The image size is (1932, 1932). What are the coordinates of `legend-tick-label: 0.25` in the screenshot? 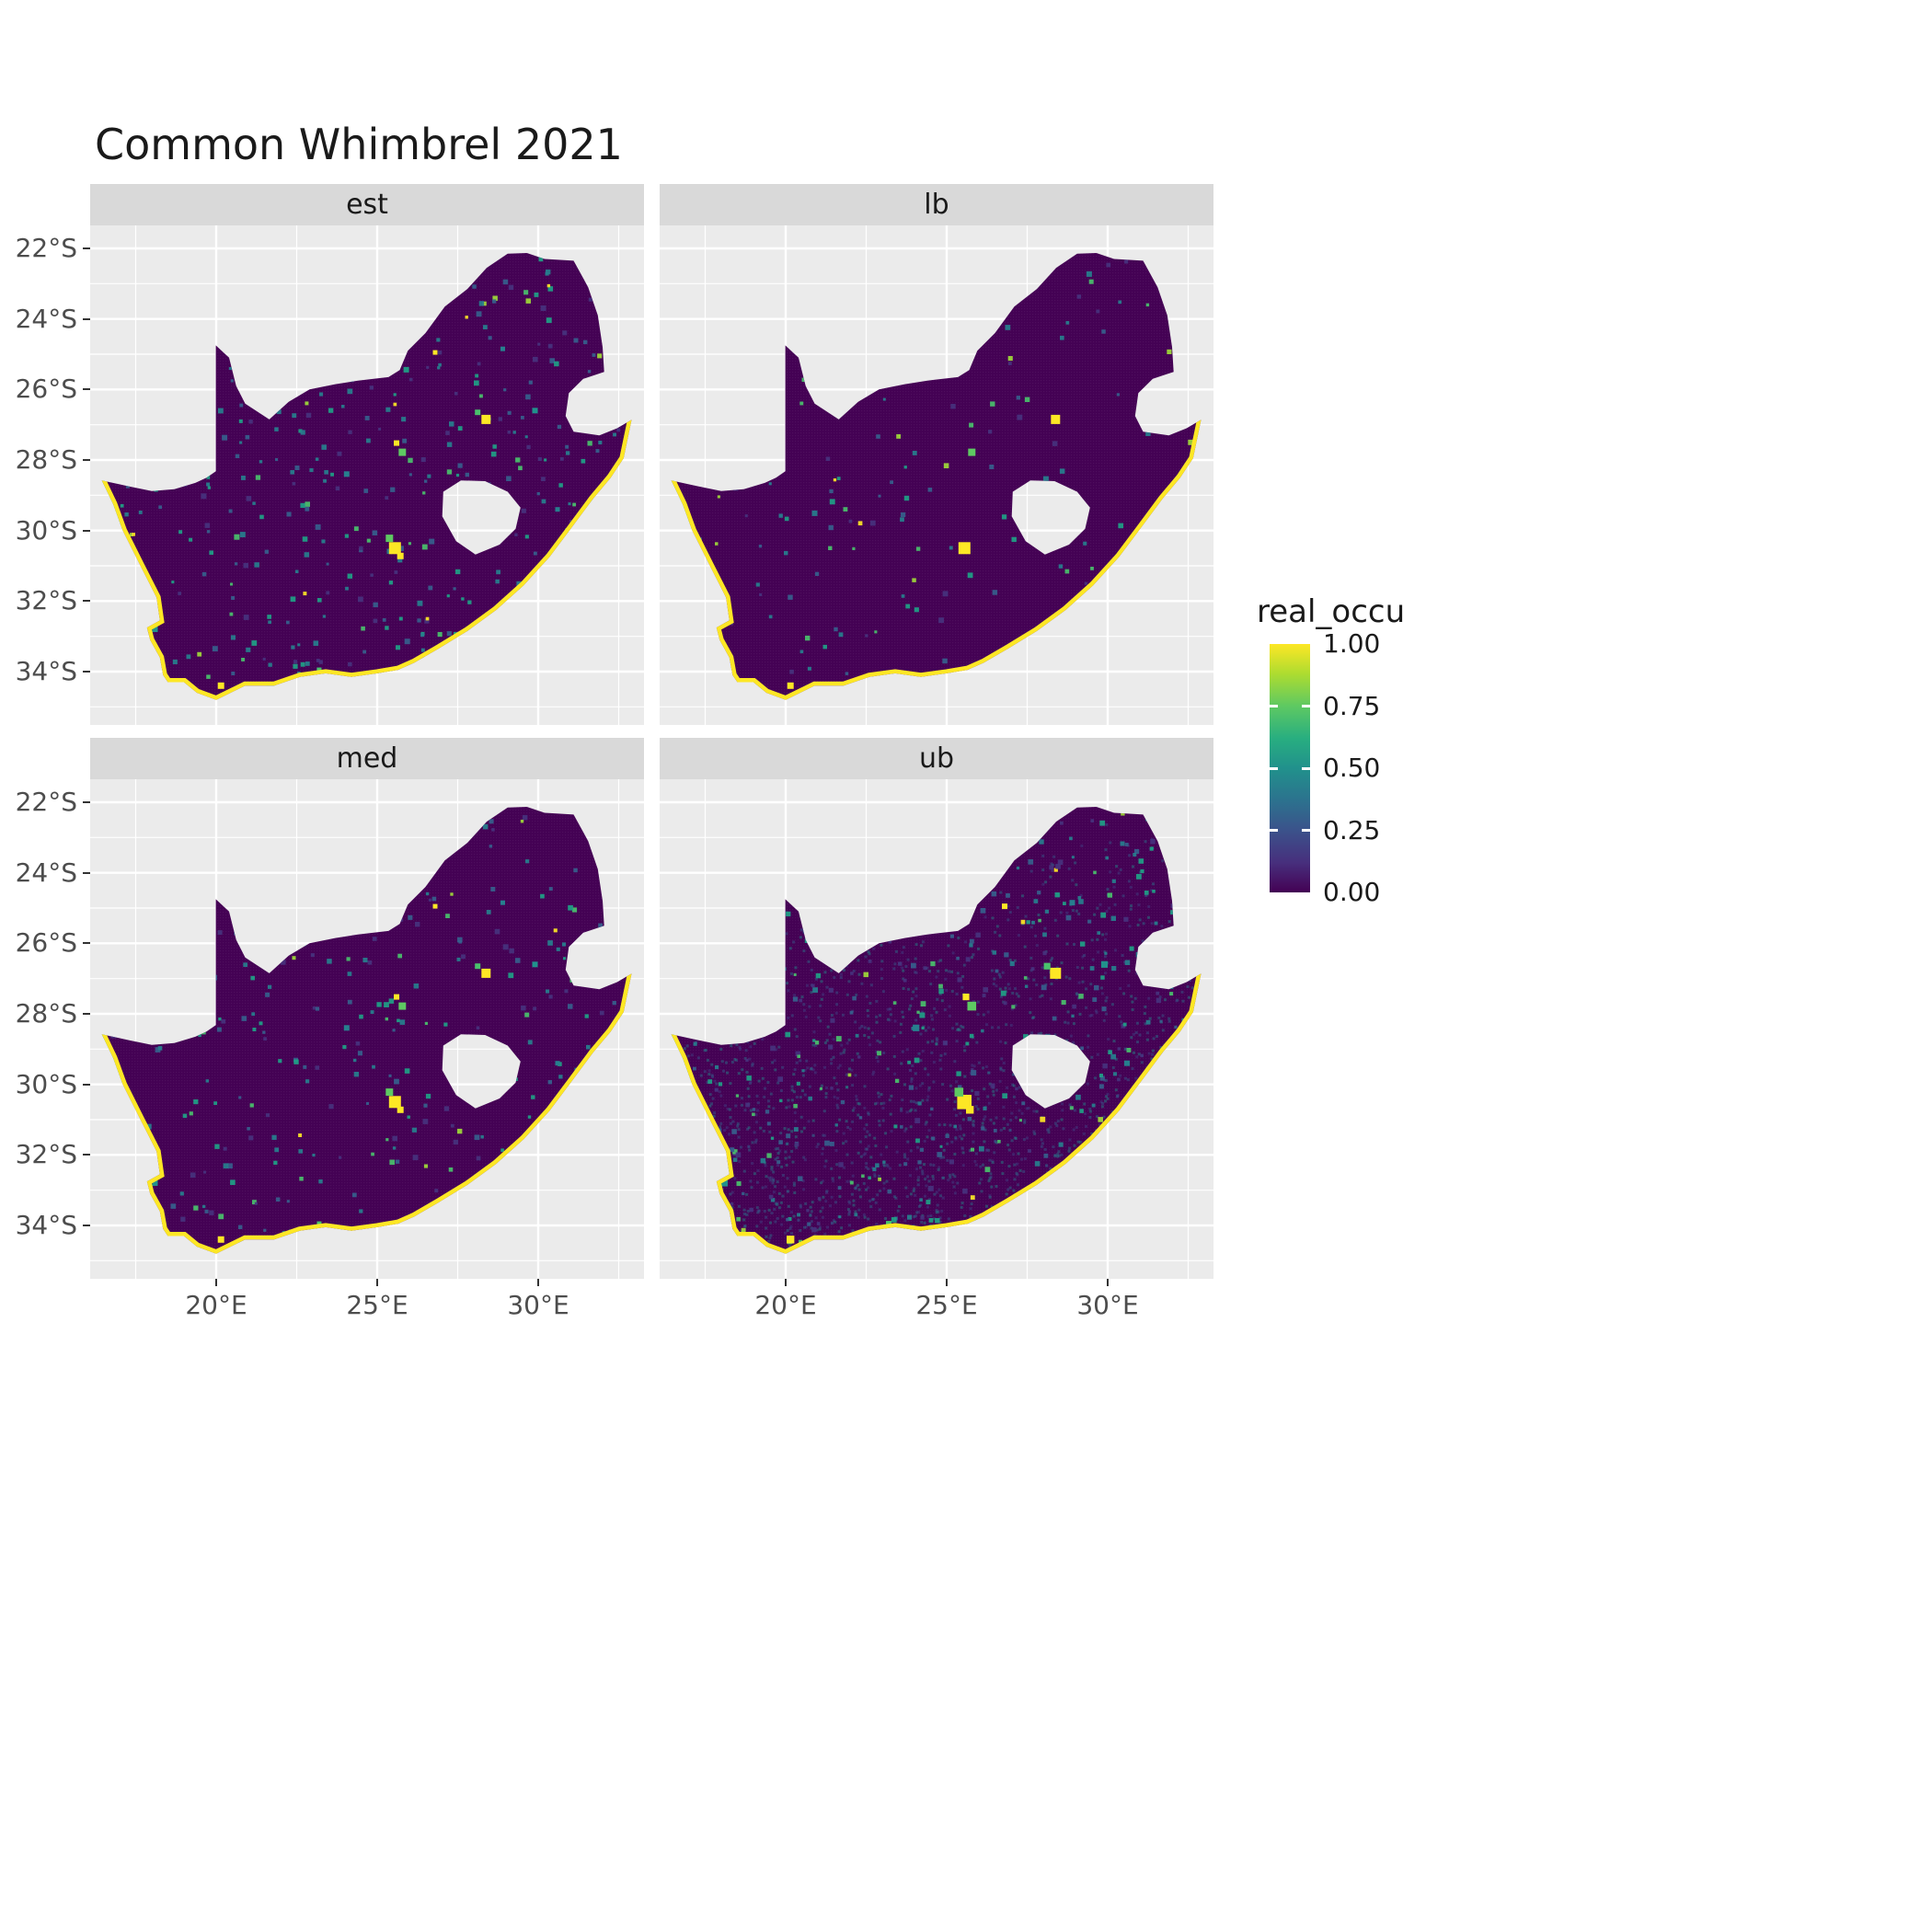 It's located at (1352, 830).